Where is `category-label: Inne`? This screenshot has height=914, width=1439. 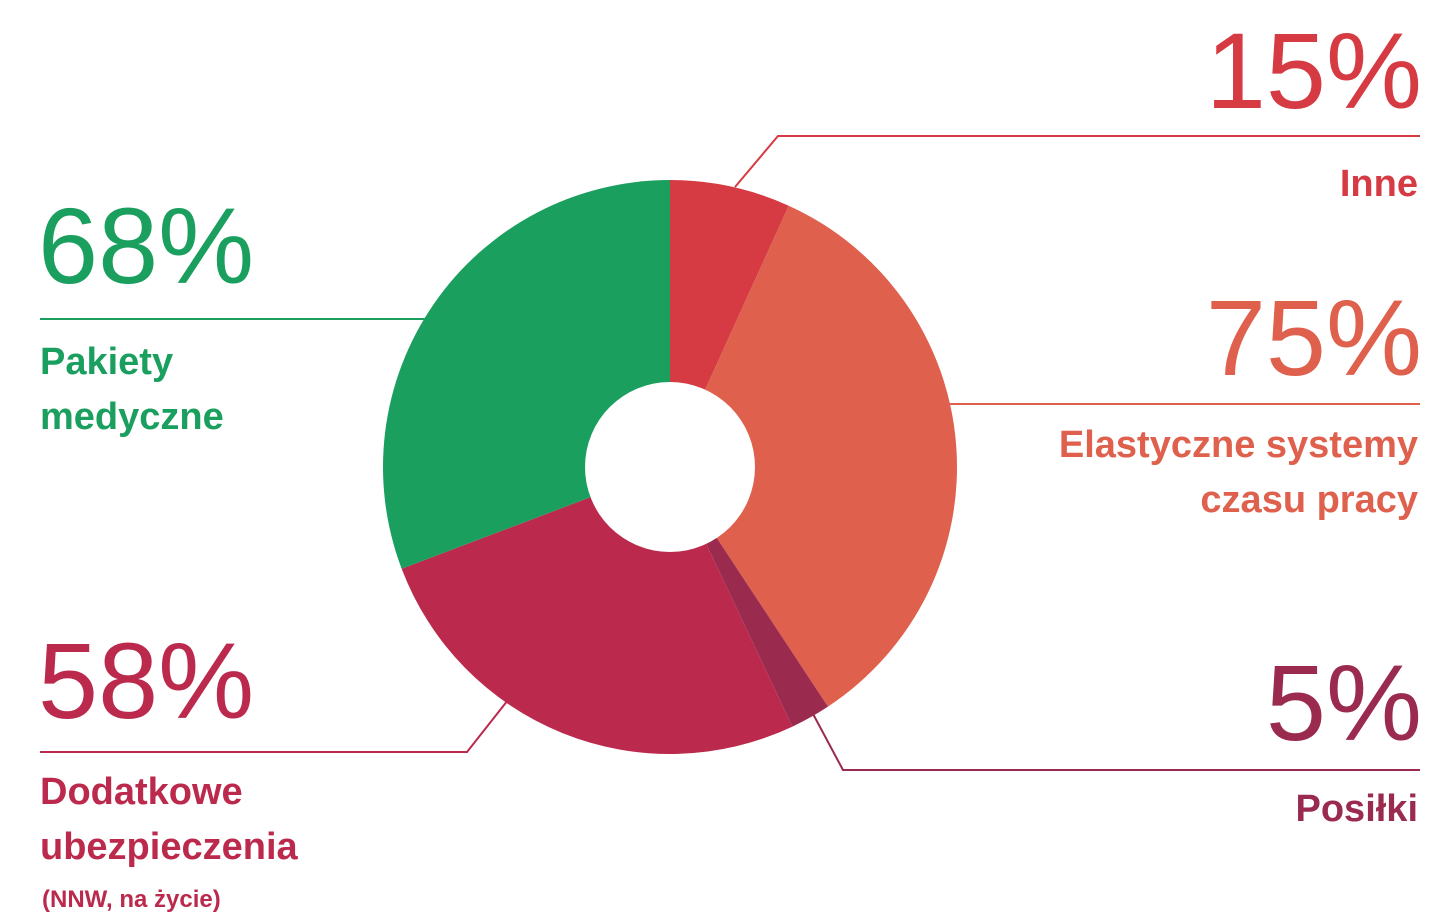
category-label: Inne is located at coordinates (1378, 184).